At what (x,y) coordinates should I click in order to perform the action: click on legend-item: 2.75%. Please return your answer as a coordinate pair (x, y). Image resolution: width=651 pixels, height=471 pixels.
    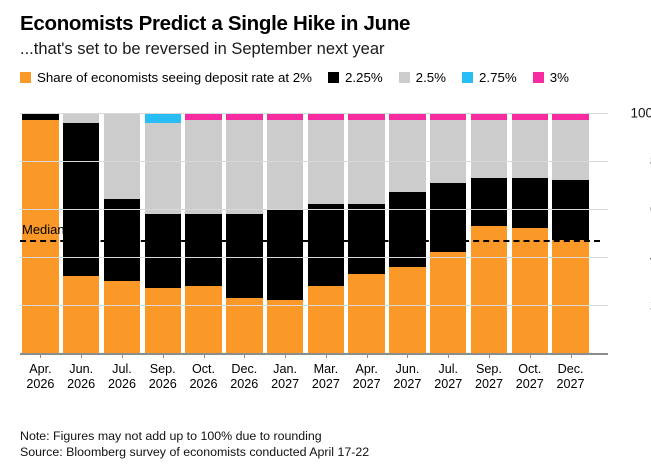
    Looking at the image, I should click on (489, 77).